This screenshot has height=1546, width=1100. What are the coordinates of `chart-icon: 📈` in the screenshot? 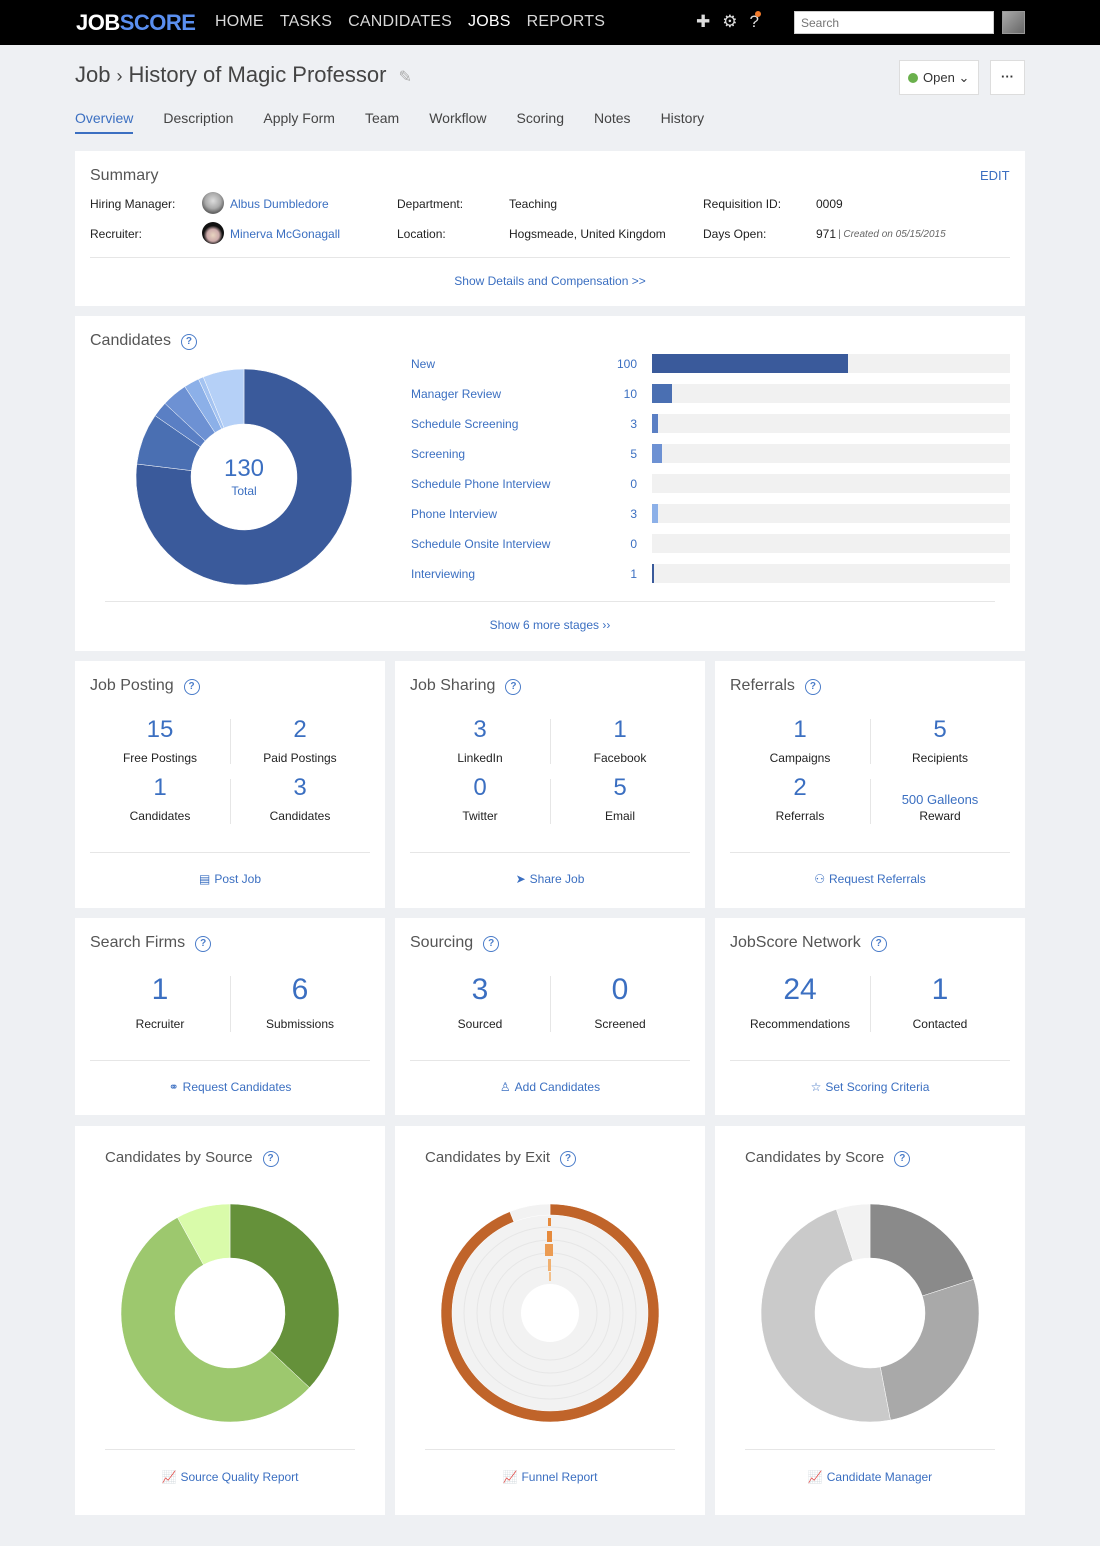 It's located at (510, 1477).